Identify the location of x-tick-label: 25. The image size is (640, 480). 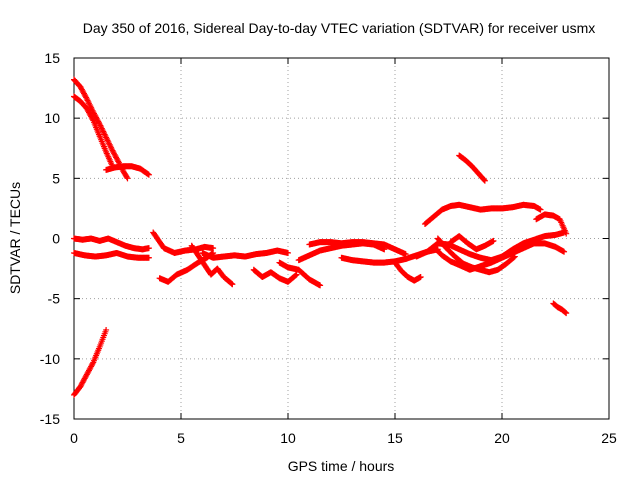
(609, 438).